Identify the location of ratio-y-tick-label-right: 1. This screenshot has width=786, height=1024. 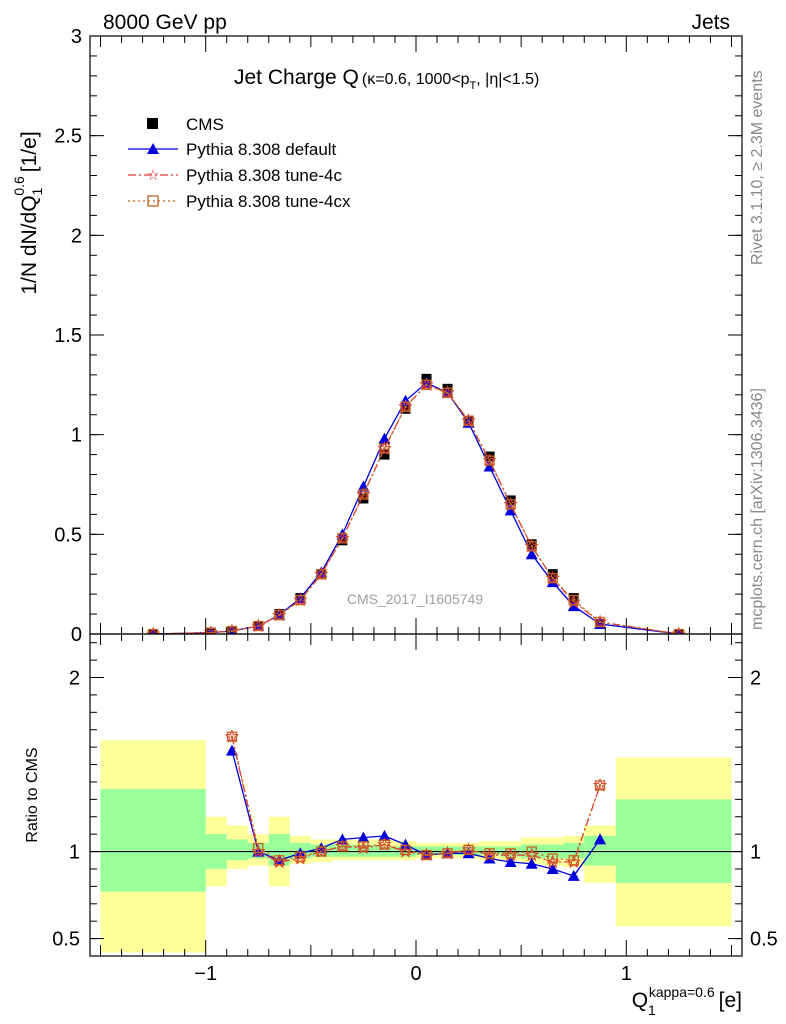
(755, 853).